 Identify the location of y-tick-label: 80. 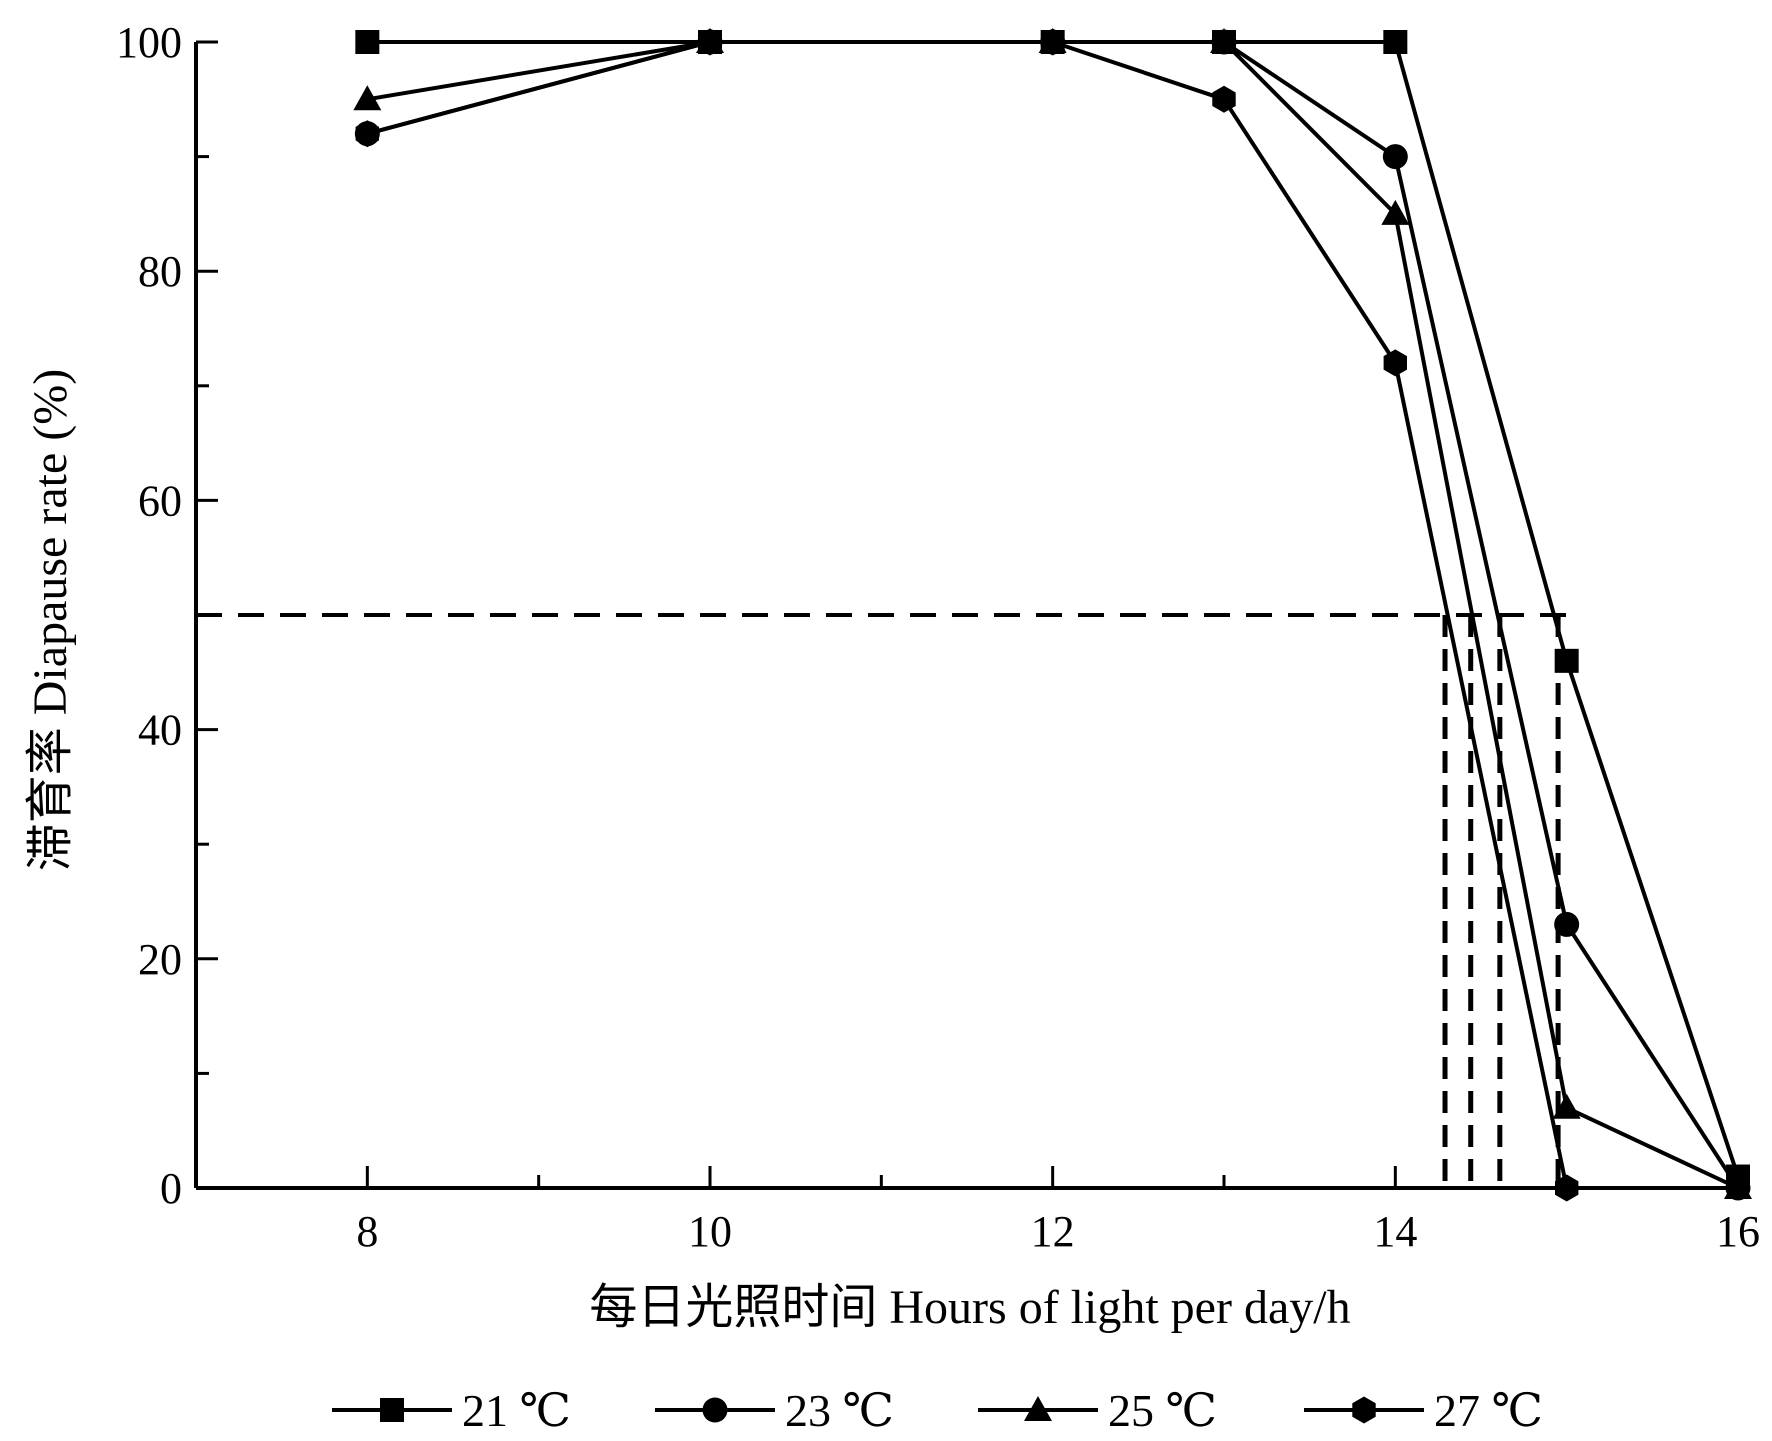
(160, 271).